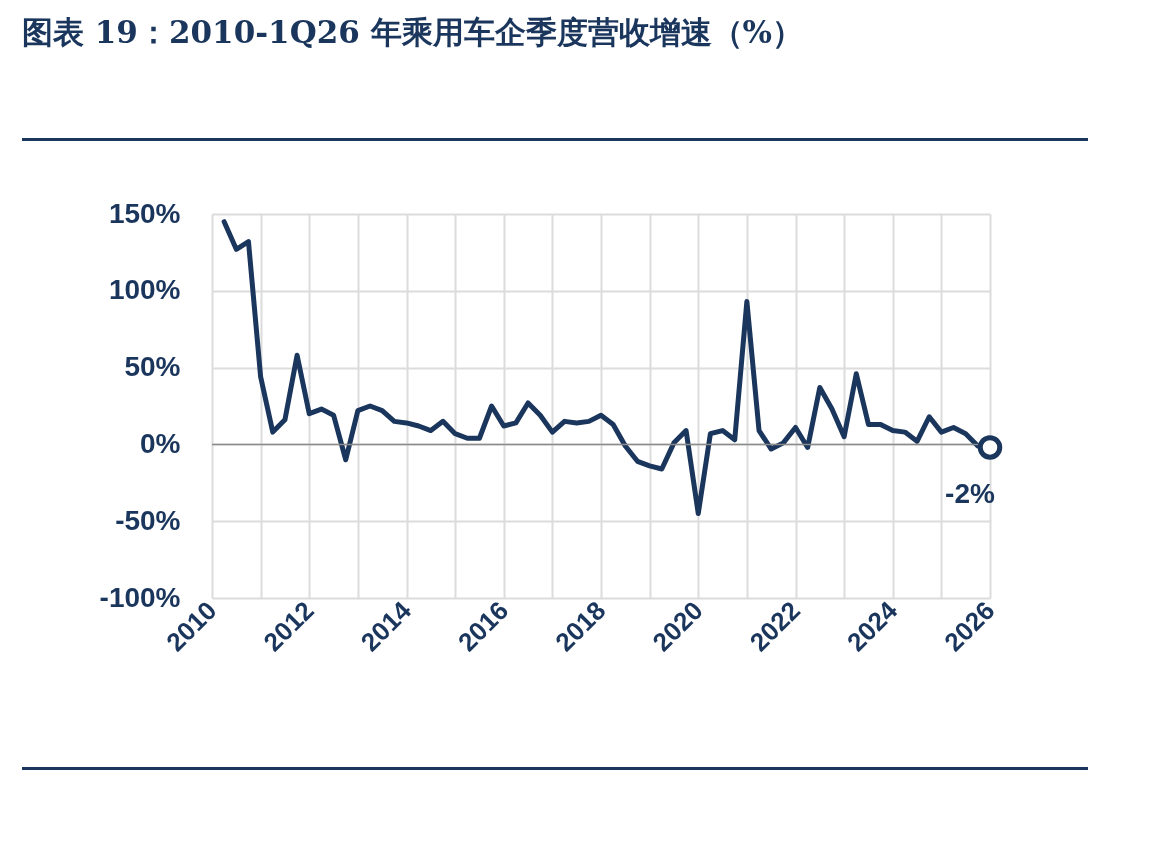  Describe the element at coordinates (148, 520) in the screenshot. I see `y-tick-label: -50%` at that location.